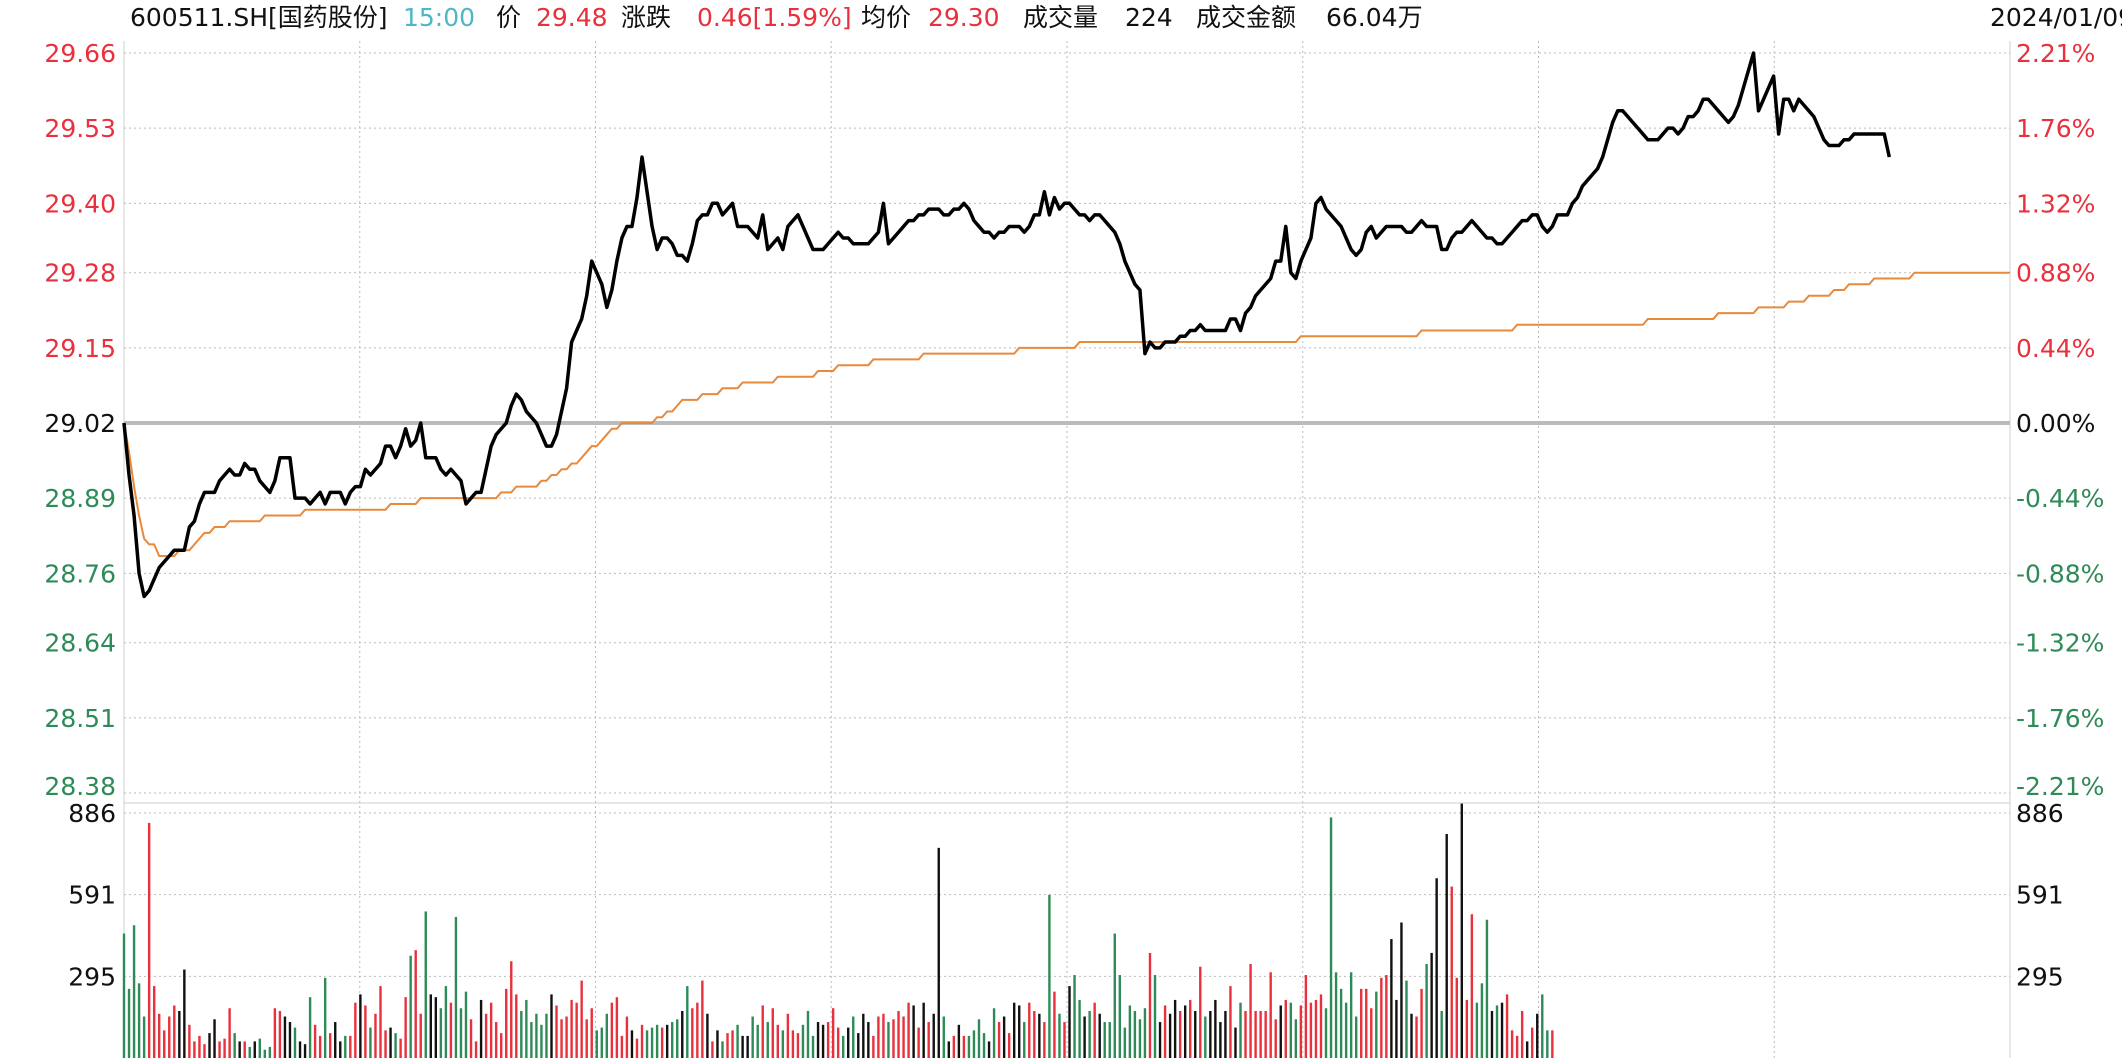 This screenshot has height=1060, width=2122. What do you see at coordinates (80, 203) in the screenshot?
I see `price-tick-label: 29.40` at bounding box center [80, 203].